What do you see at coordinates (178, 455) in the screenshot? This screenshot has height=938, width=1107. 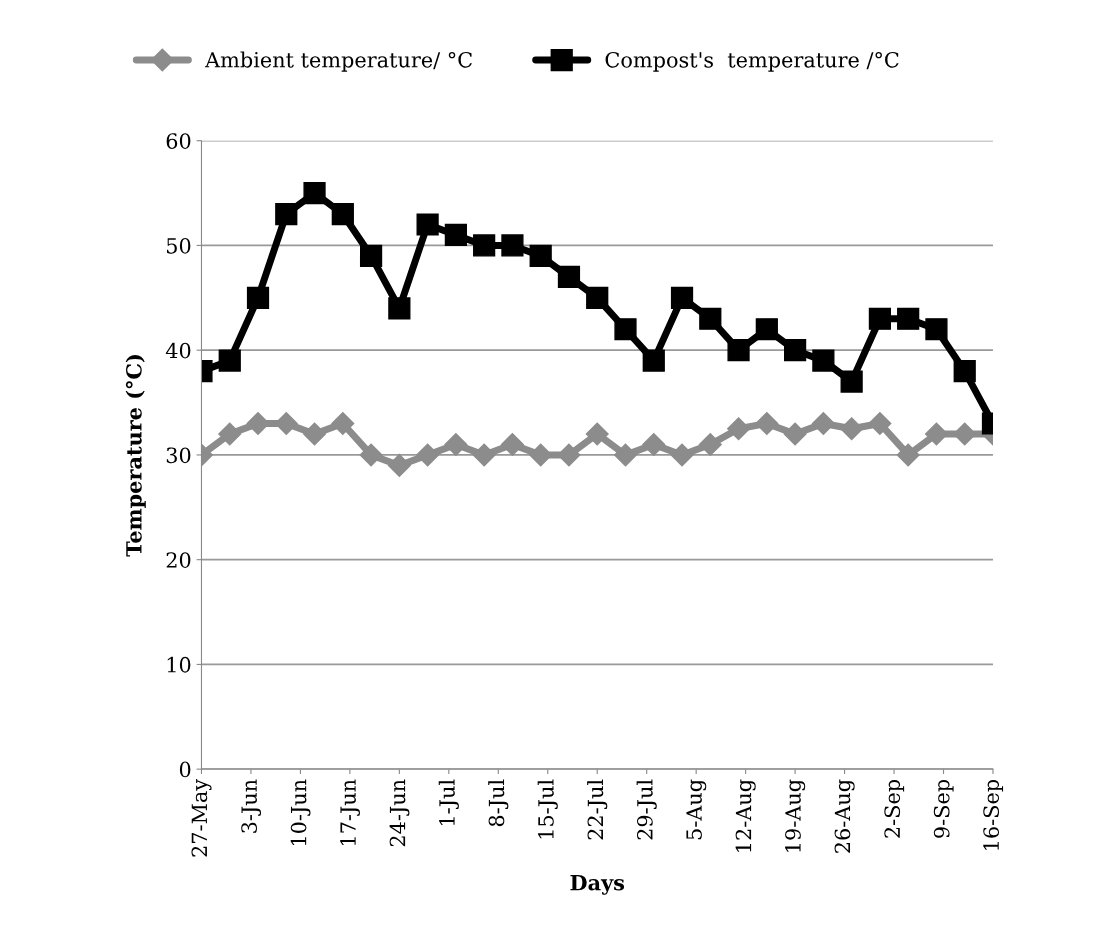 I see `y-tick-label: 30` at bounding box center [178, 455].